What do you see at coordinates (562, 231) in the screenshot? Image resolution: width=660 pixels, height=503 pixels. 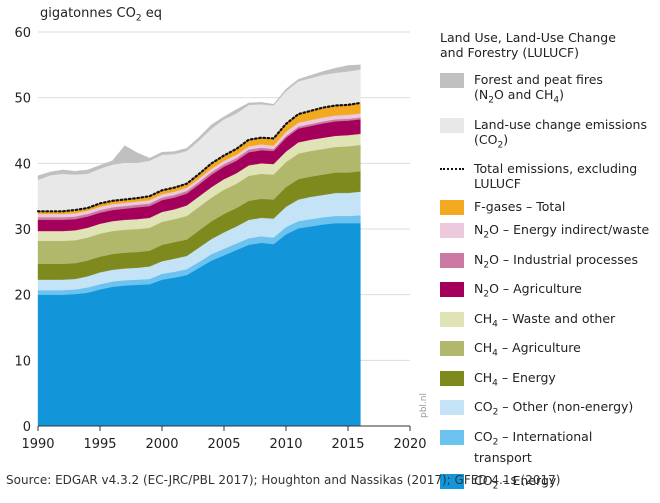 I see `legend-label-line1: N2O – Energy indirect/waste` at bounding box center [562, 231].